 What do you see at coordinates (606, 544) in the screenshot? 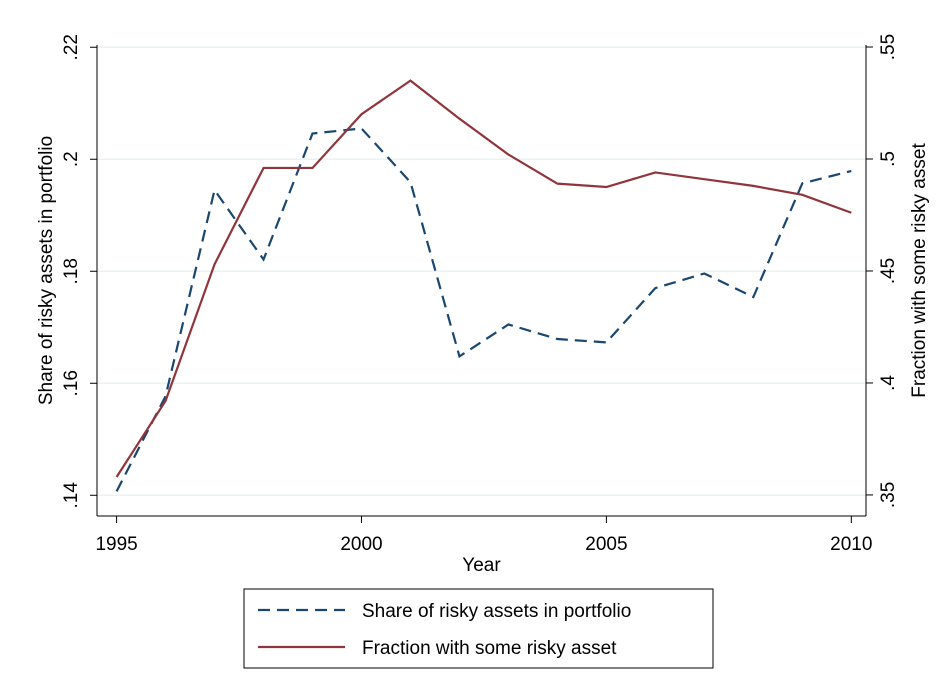
I see `x-tick-label: 2005` at bounding box center [606, 544].